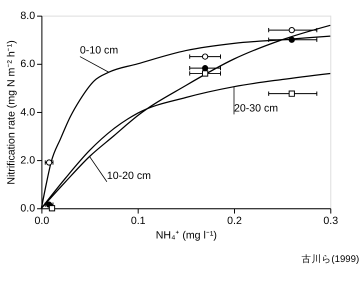 This screenshot has width=364, height=287. I want to click on x-axis-title: NH₄⁺ (mg l⁻¹), so click(186, 236).